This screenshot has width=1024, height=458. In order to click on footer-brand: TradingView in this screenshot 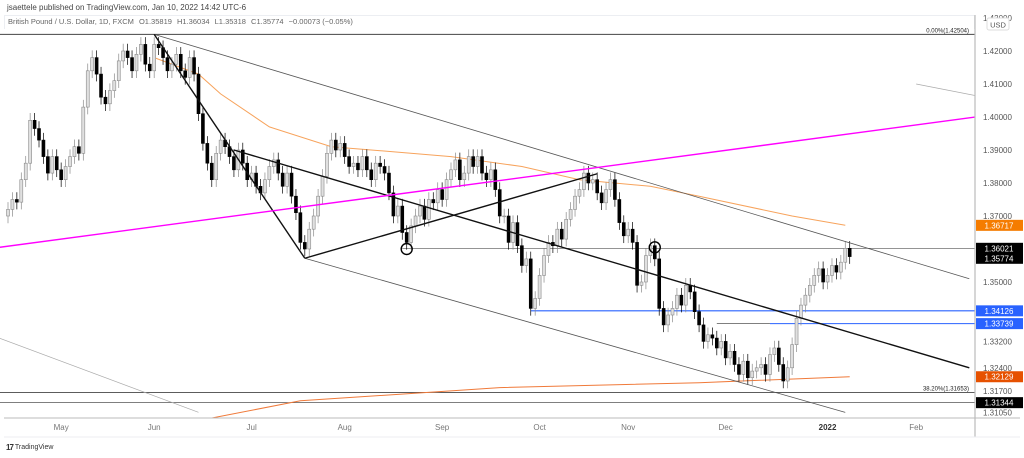, I will do `click(34, 447)`.